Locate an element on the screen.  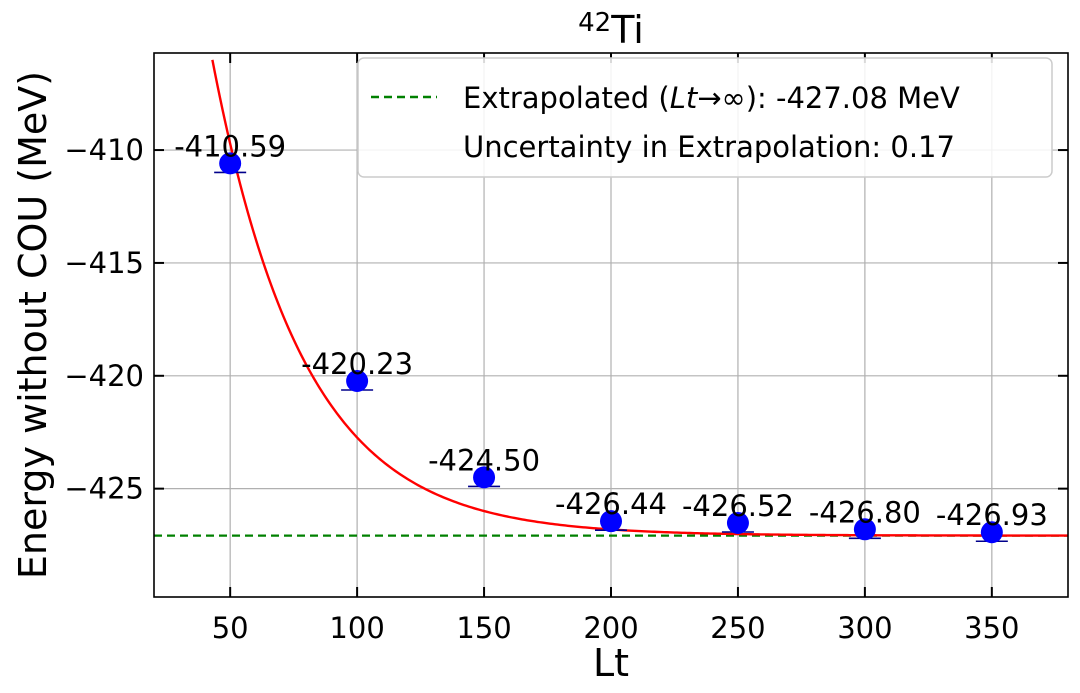
x-tick-label: 300 is located at coordinates (864, 628).